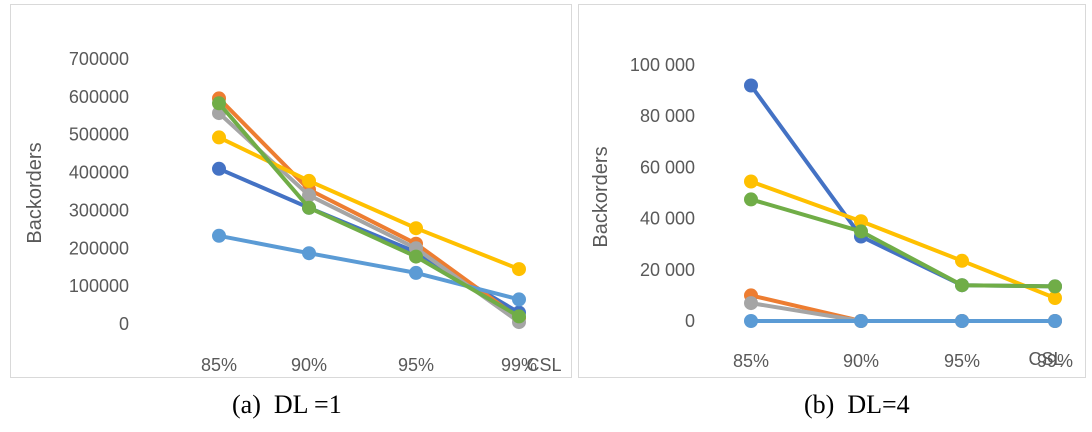 The width and height of the screenshot is (1092, 432). Describe the element at coordinates (667, 219) in the screenshot. I see `chart-b-y-tick: 40 000` at that location.